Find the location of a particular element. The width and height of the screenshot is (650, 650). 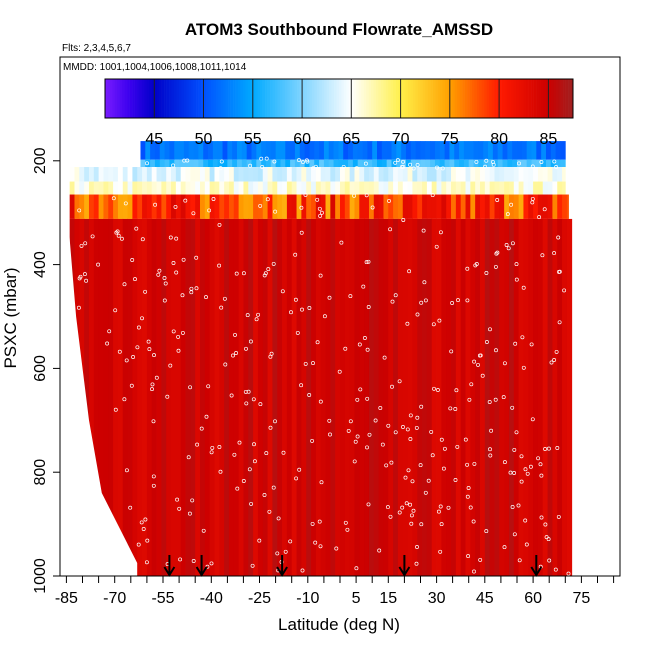

profile-arrow-head is located at coordinates (282, 571).